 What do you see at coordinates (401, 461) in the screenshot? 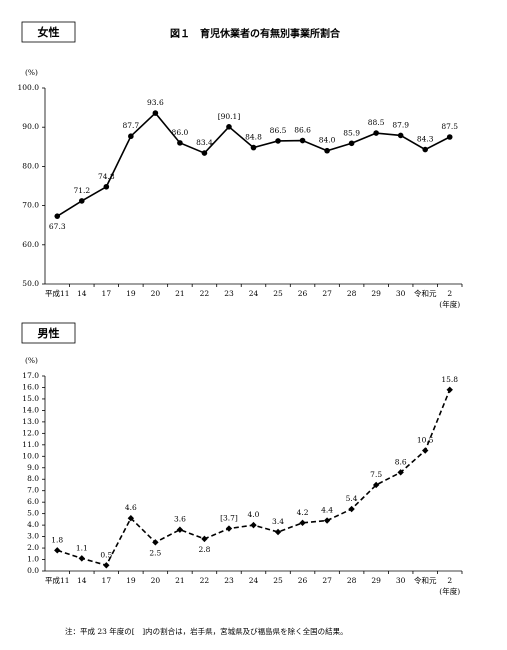
I see `data-label: 8.6` at bounding box center [401, 461].